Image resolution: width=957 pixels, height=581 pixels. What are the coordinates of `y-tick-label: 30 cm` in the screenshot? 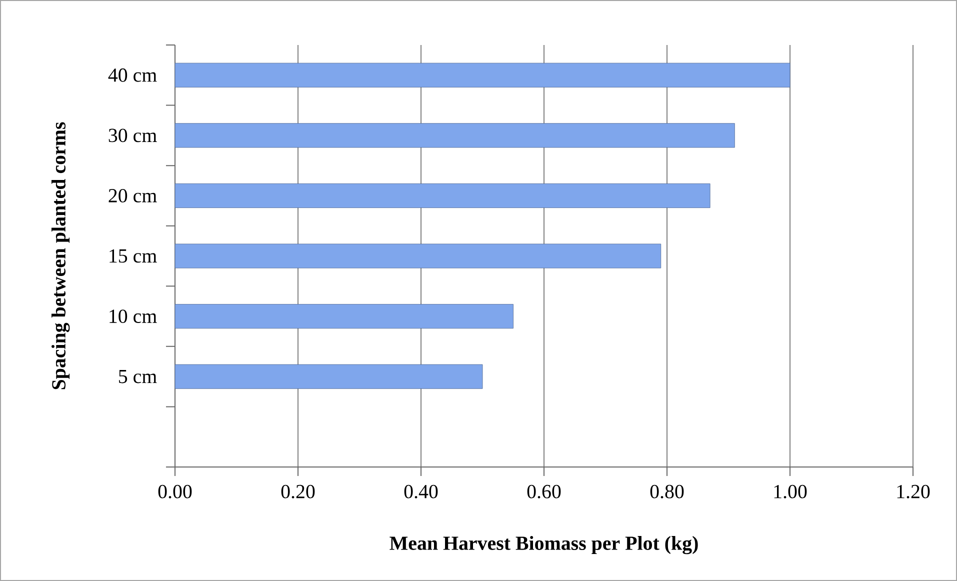 It's located at (132, 135).